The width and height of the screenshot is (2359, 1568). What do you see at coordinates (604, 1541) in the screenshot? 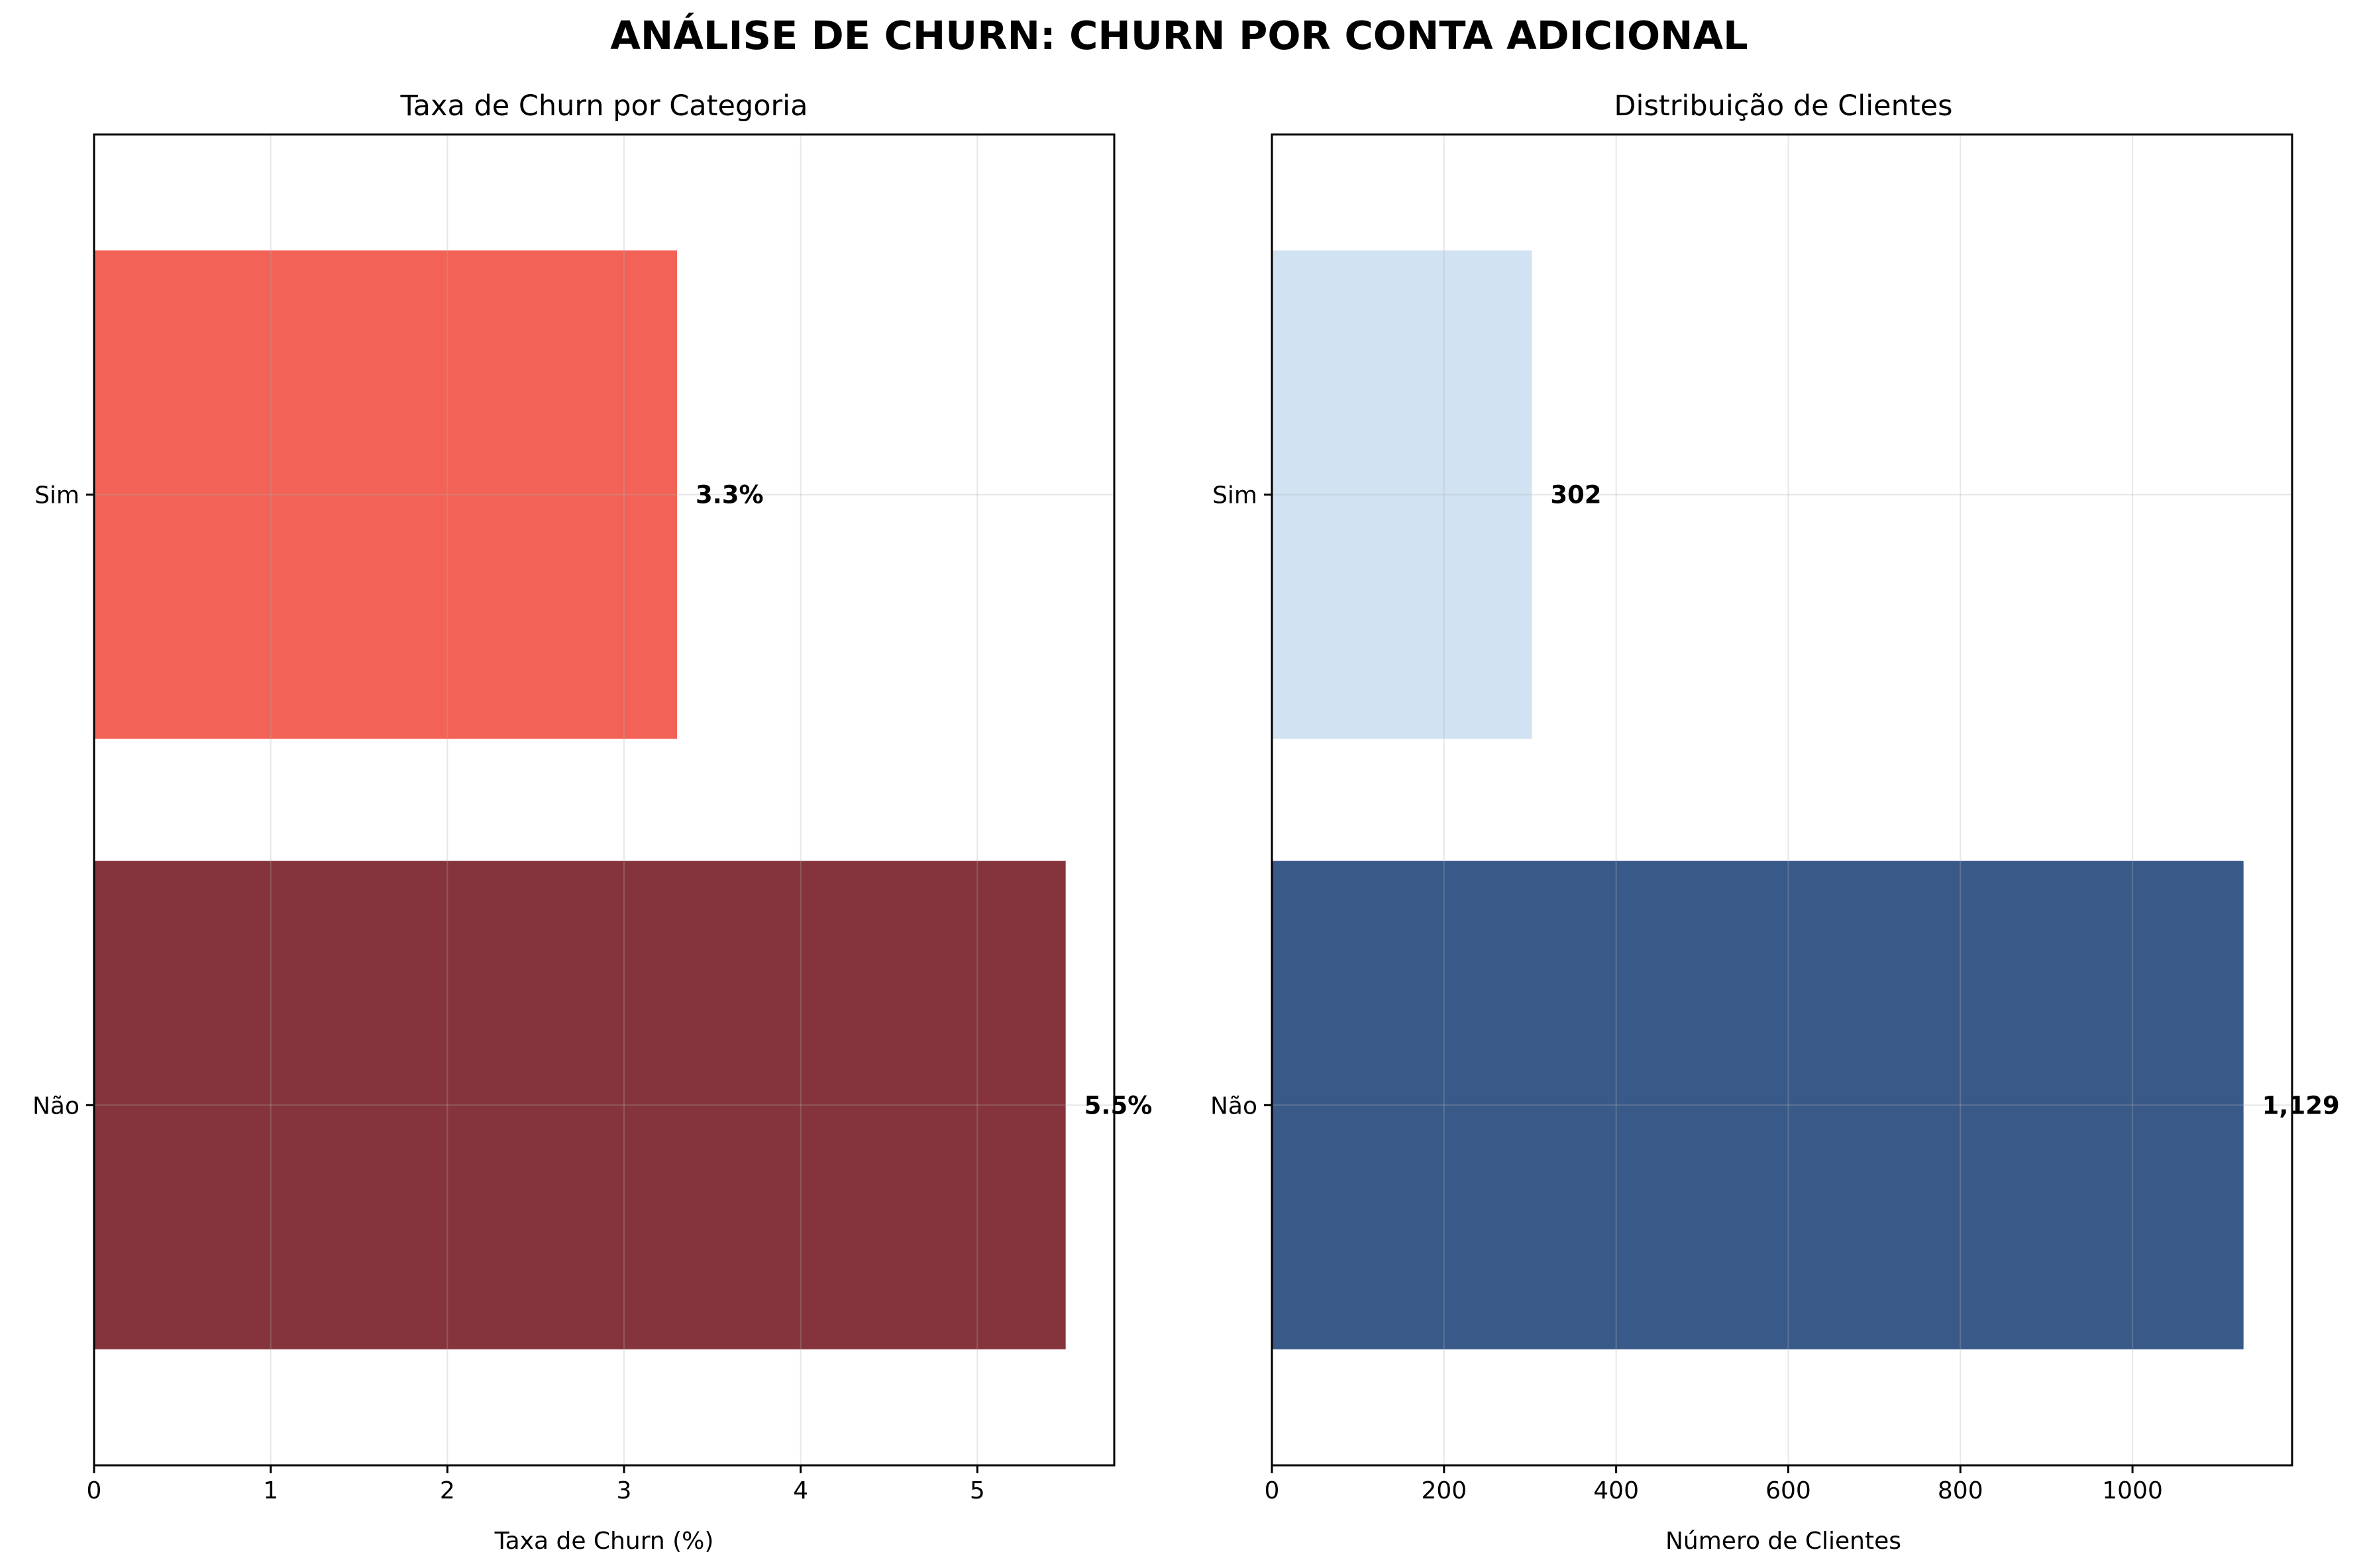
I see `churn-rate-x-axis-label: Taxa de Churn (%)` at bounding box center [604, 1541].